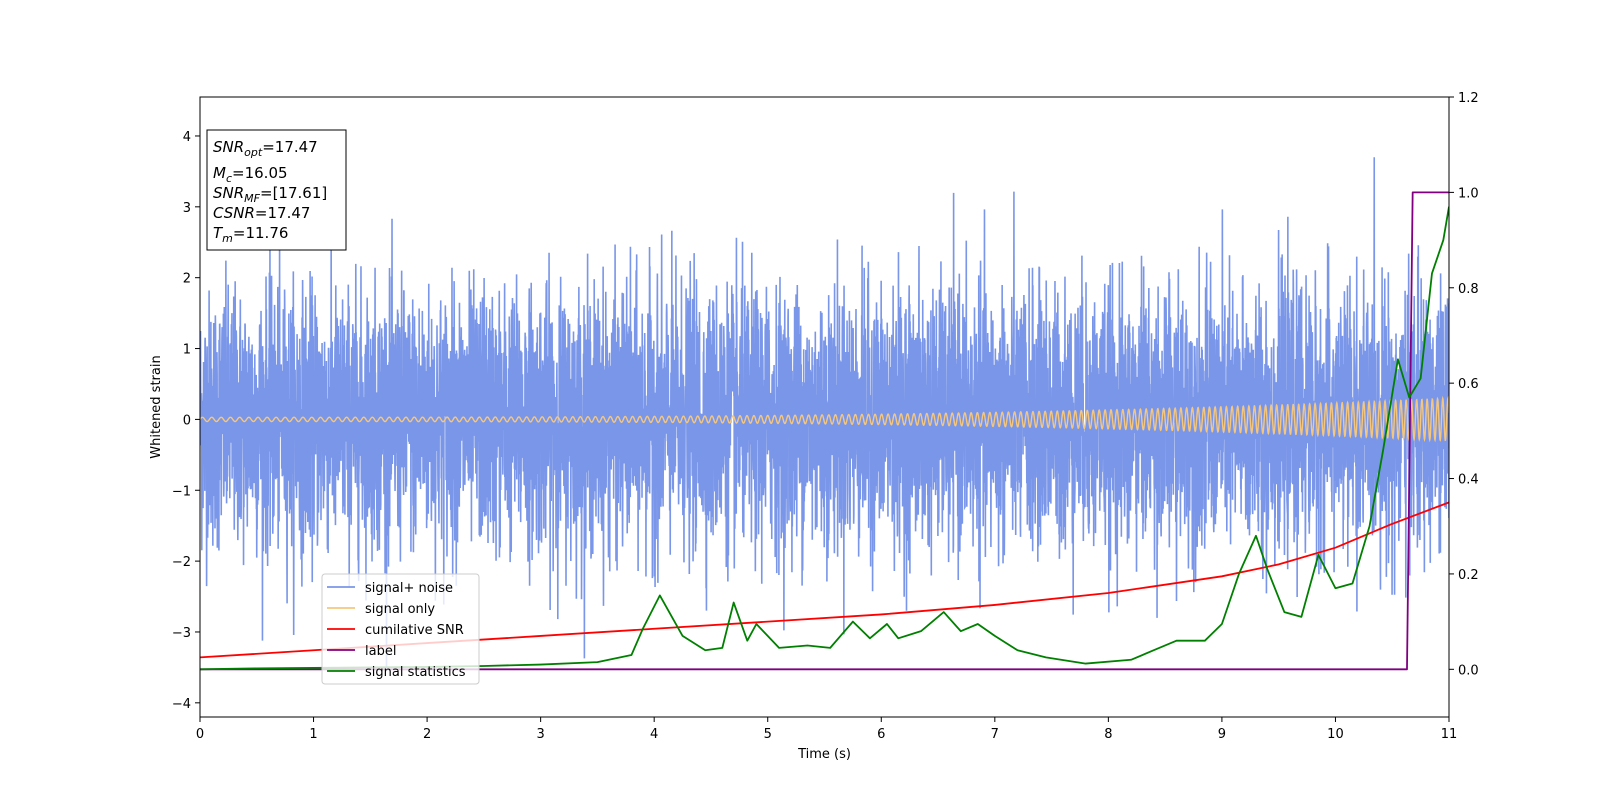 The width and height of the screenshot is (1600, 800). I want to click on x-tick-label: 6, so click(881, 734).